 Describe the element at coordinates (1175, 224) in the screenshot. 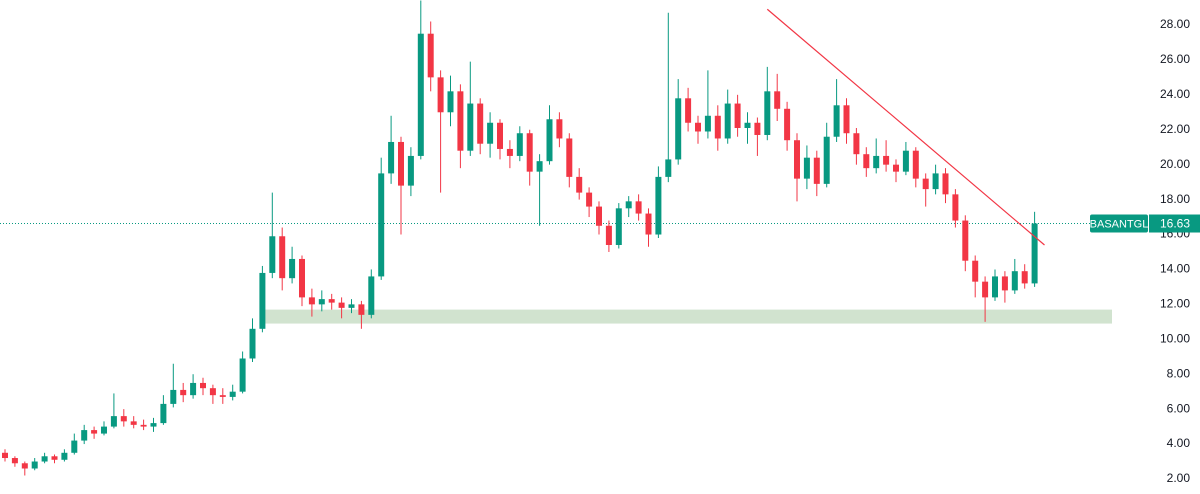

I see `last-price-label: 16.63` at that location.